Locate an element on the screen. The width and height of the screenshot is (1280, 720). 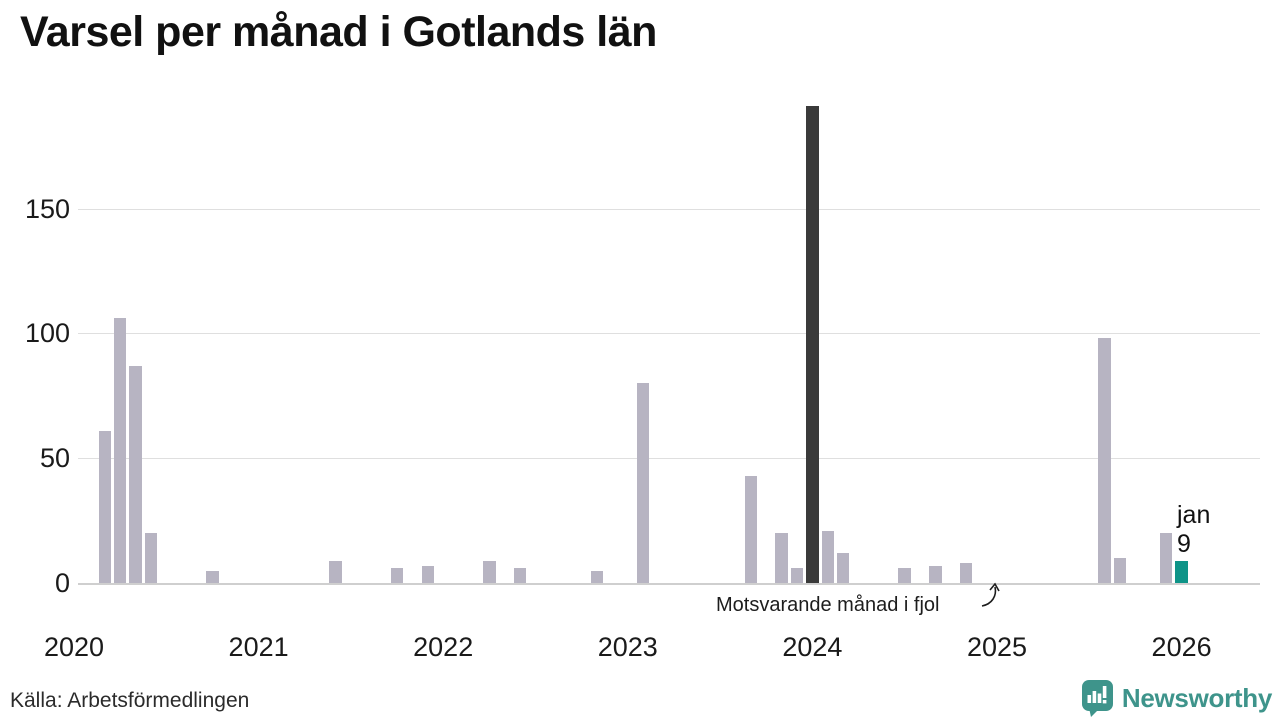
gridline-y150 is located at coordinates (669, 209).